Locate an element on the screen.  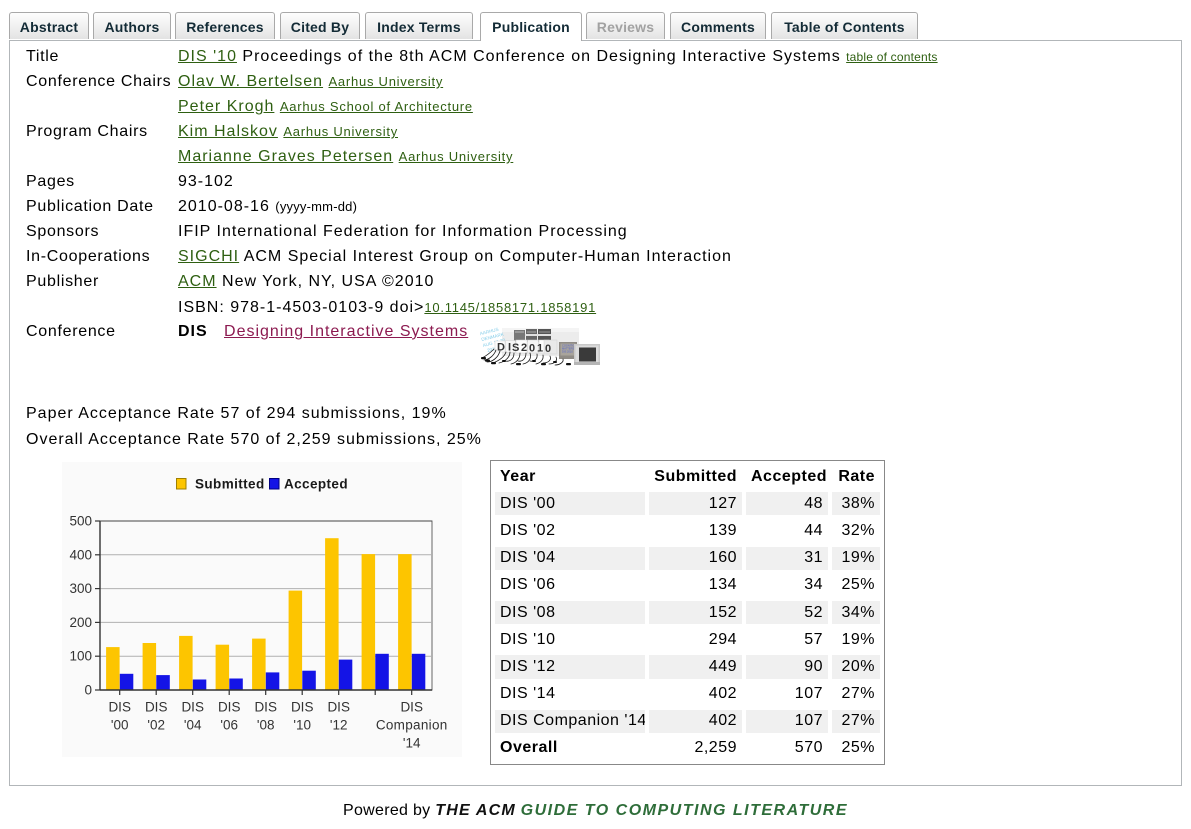
svg-text: 500 is located at coordinates (80, 521).